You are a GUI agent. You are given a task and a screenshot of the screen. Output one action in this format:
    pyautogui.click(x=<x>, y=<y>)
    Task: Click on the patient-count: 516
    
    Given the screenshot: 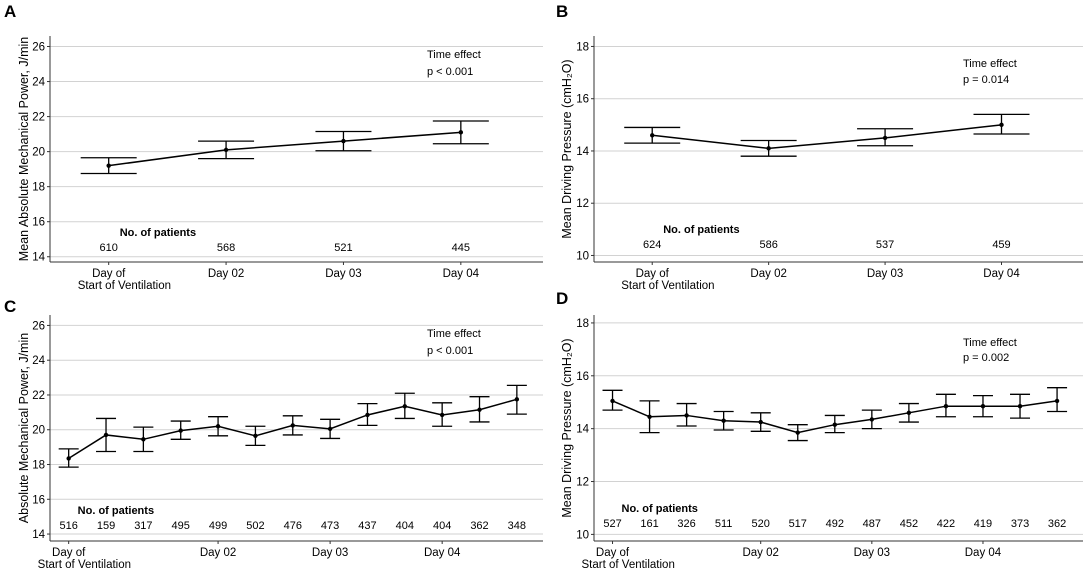 What is the action you would take?
    pyautogui.click(x=68, y=526)
    